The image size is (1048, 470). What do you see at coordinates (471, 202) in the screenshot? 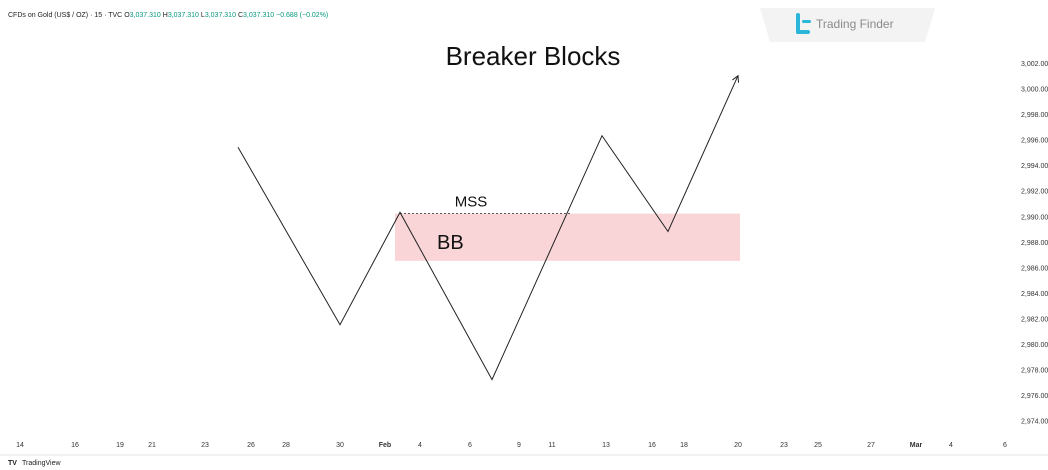
I see `mss-label: MSS` at bounding box center [471, 202].